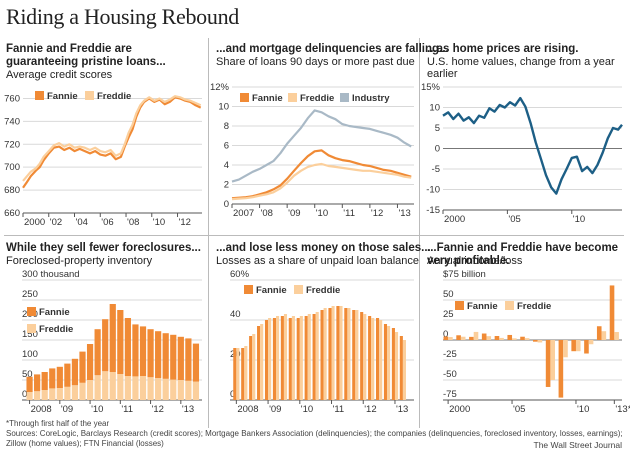 The image size is (630, 455). I want to click on delinq-x-tick-label: '11, so click(349, 213).